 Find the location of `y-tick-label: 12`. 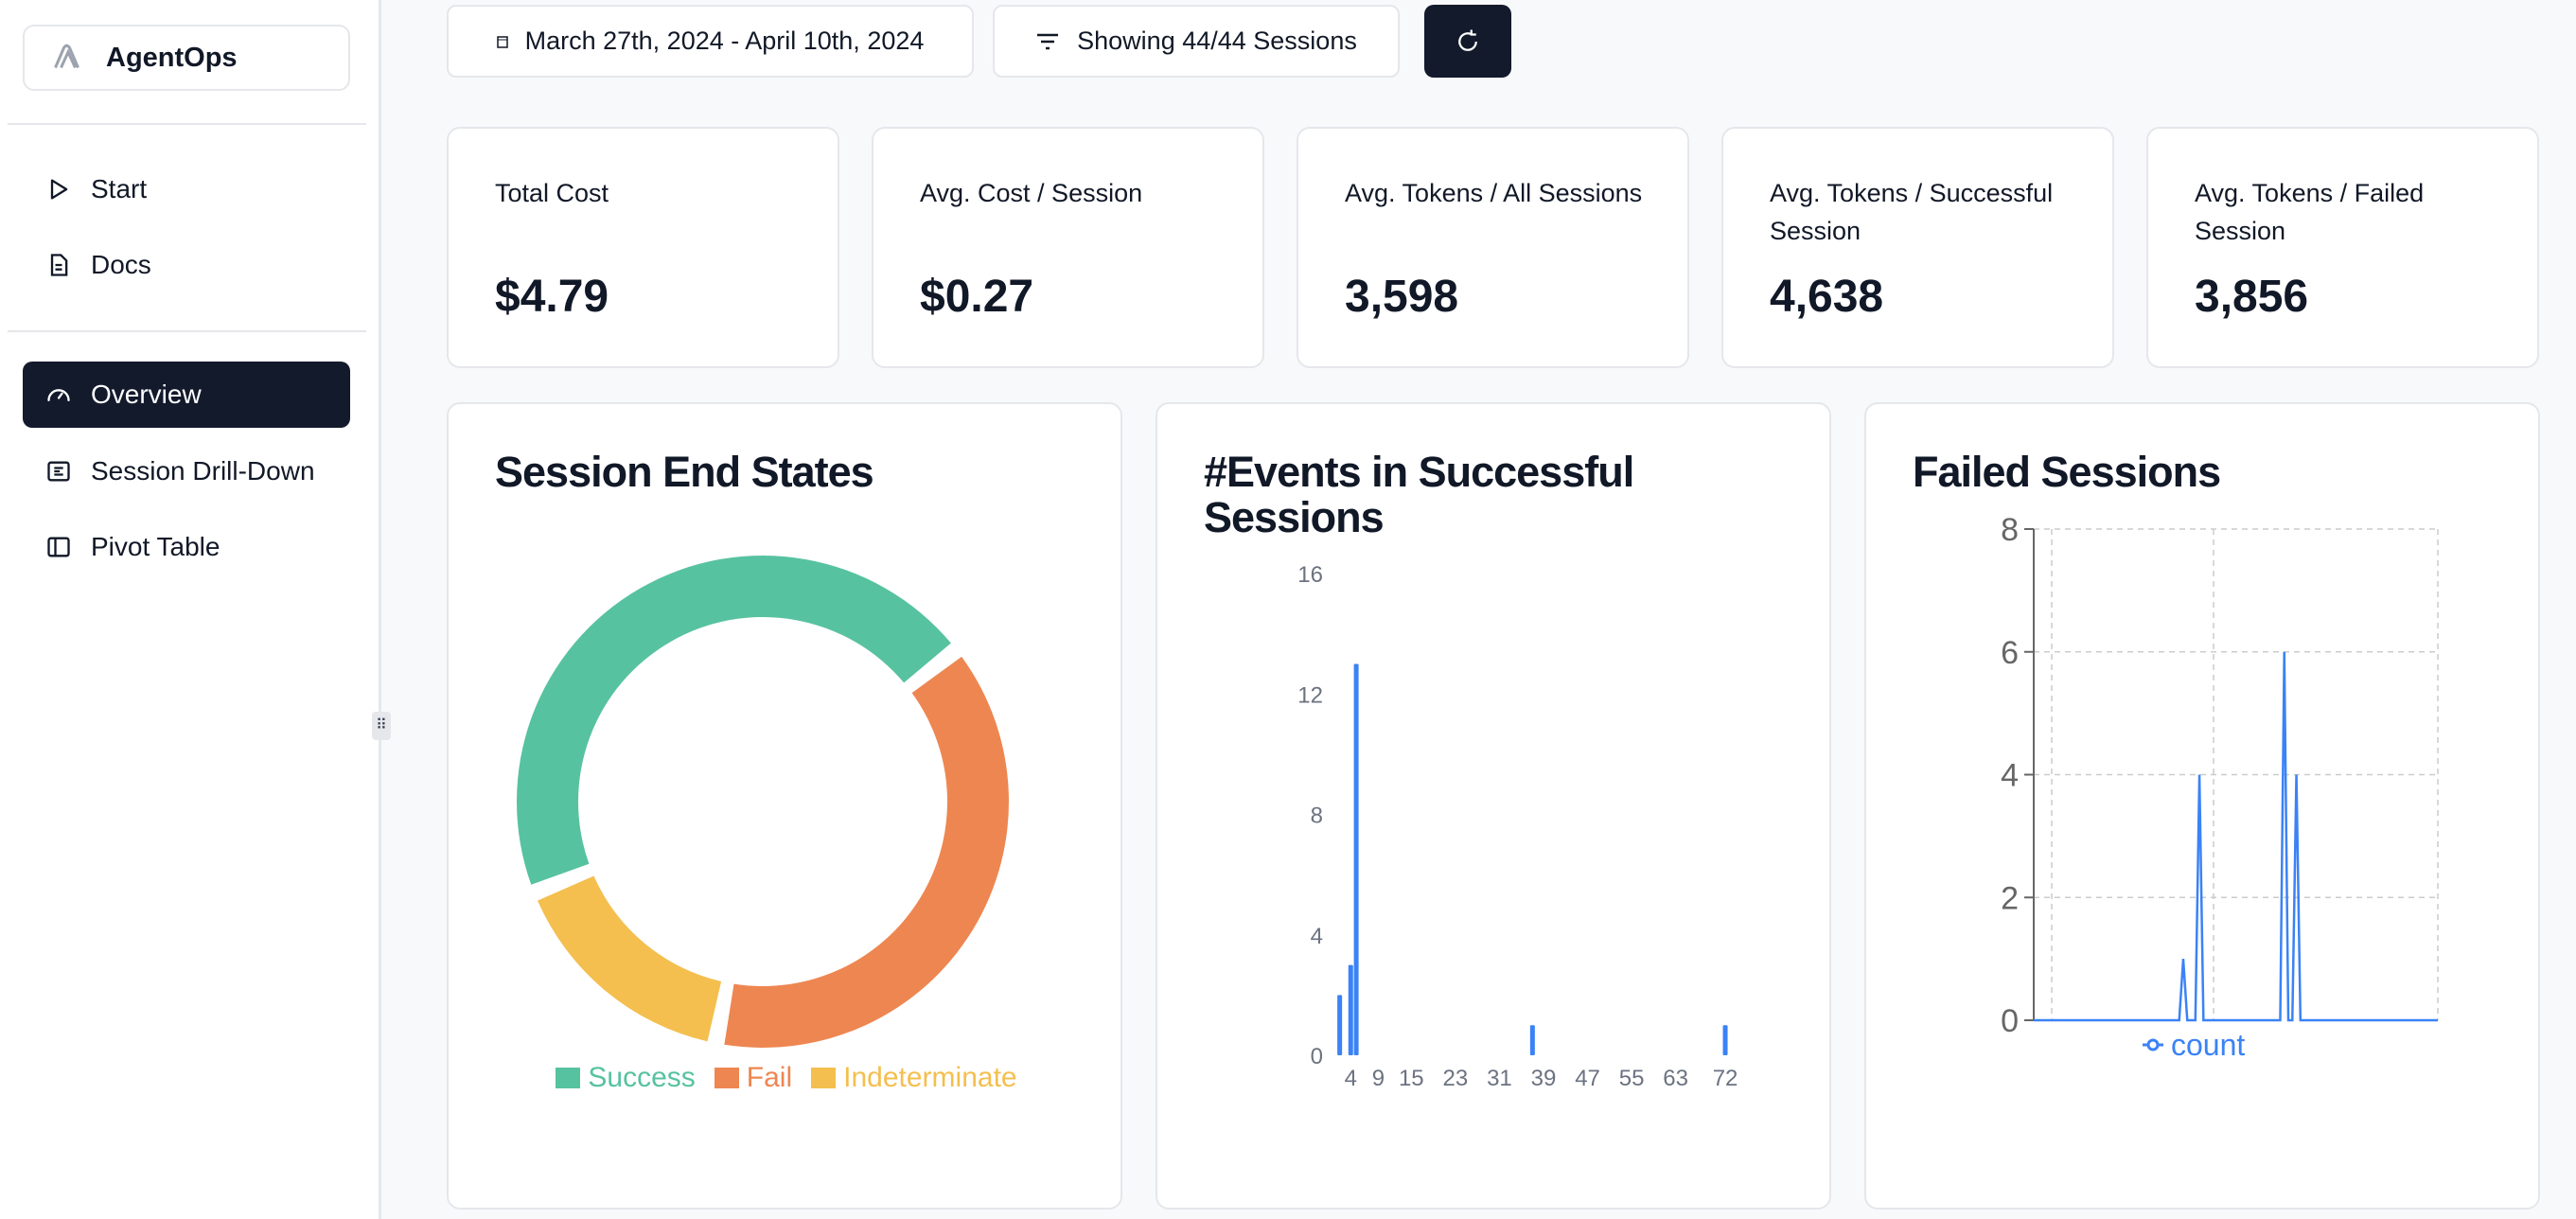

y-tick-label: 12 is located at coordinates (1310, 695).